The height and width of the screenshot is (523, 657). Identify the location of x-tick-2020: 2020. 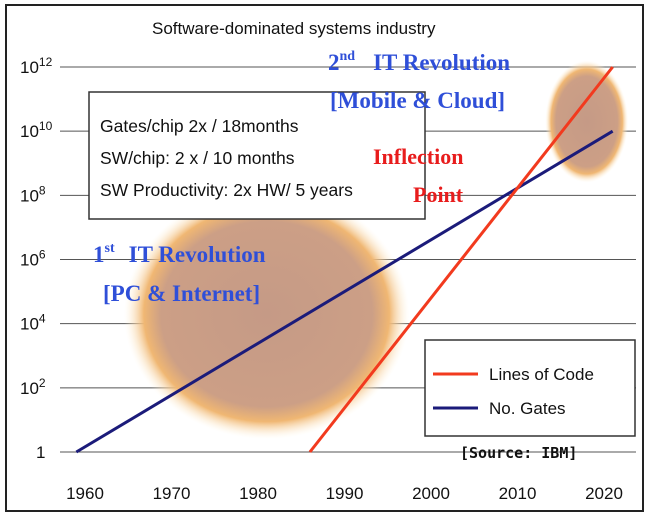
(604, 493).